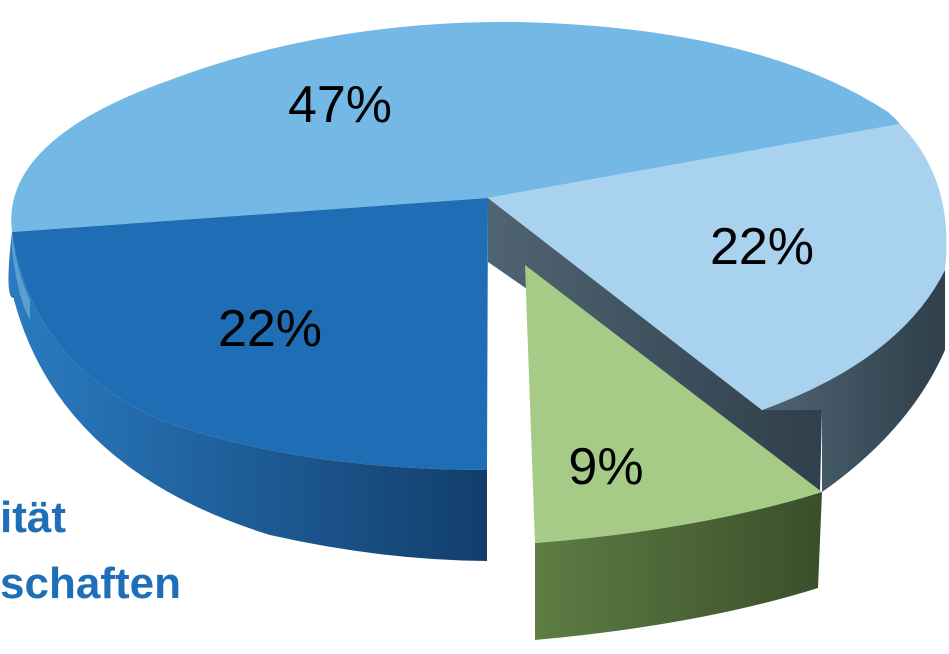 The image size is (949, 654). What do you see at coordinates (90, 583) in the screenshot?
I see `fragment-line-2: schaften` at bounding box center [90, 583].